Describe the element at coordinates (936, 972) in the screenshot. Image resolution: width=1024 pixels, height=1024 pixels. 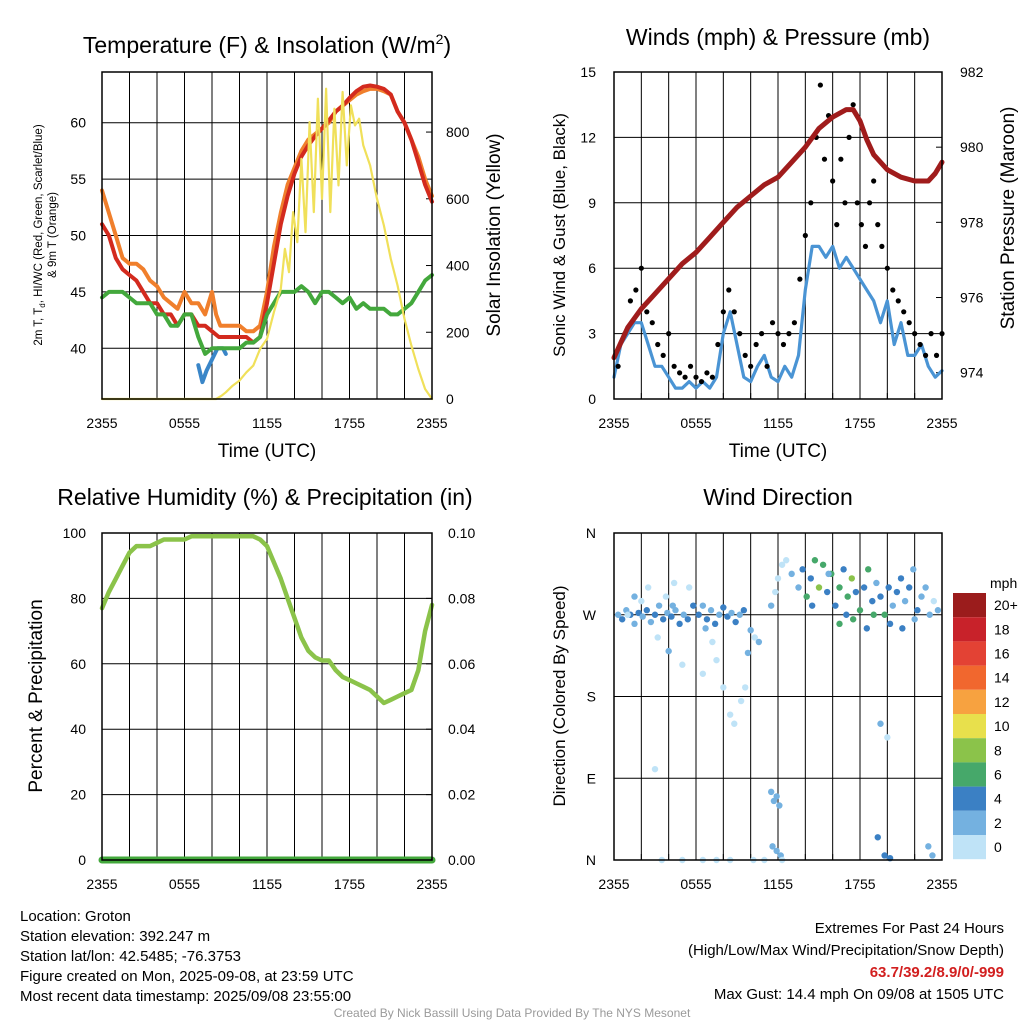
I see `extremes-values: 63.7/39.2/8.9/0/-999` at that location.